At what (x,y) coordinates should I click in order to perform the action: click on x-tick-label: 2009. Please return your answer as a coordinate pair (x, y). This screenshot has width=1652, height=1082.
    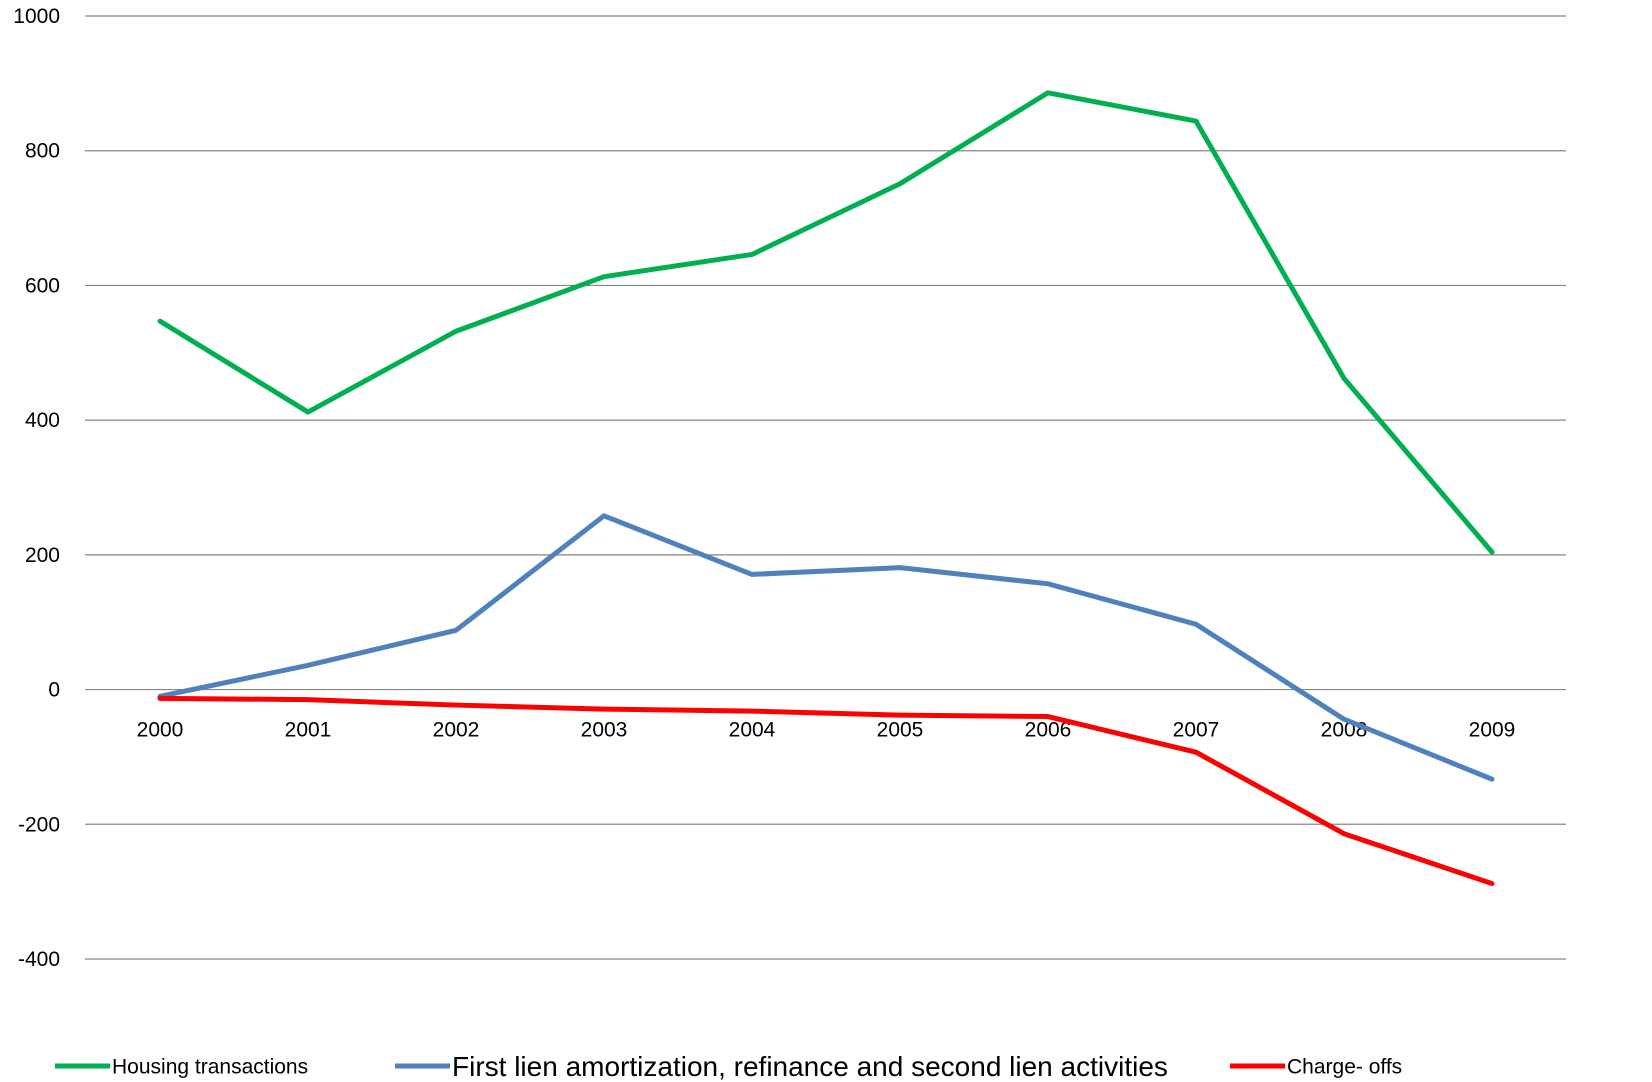
    Looking at the image, I should click on (1492, 730).